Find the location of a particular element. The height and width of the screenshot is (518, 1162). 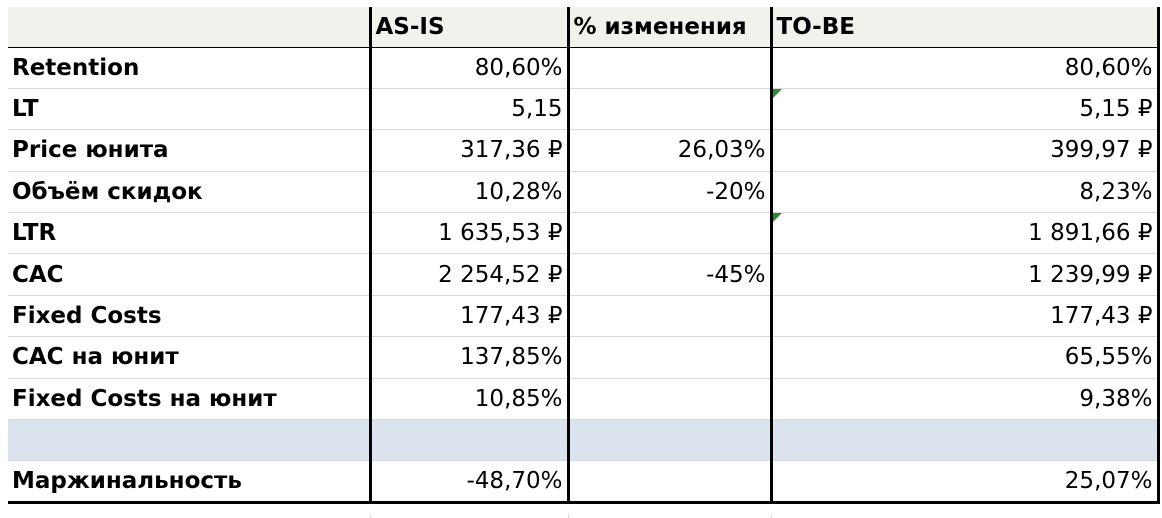

table-row: CAC на юнит 137,85% 65,55% is located at coordinates (584, 357).